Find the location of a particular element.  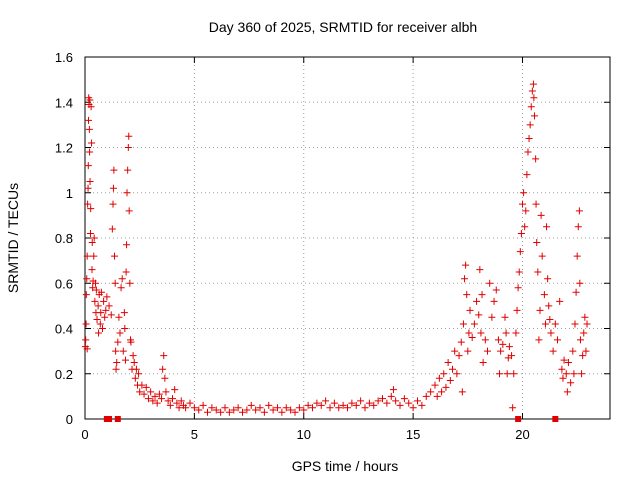

y-tick-label: 1.2 is located at coordinates (64, 148).